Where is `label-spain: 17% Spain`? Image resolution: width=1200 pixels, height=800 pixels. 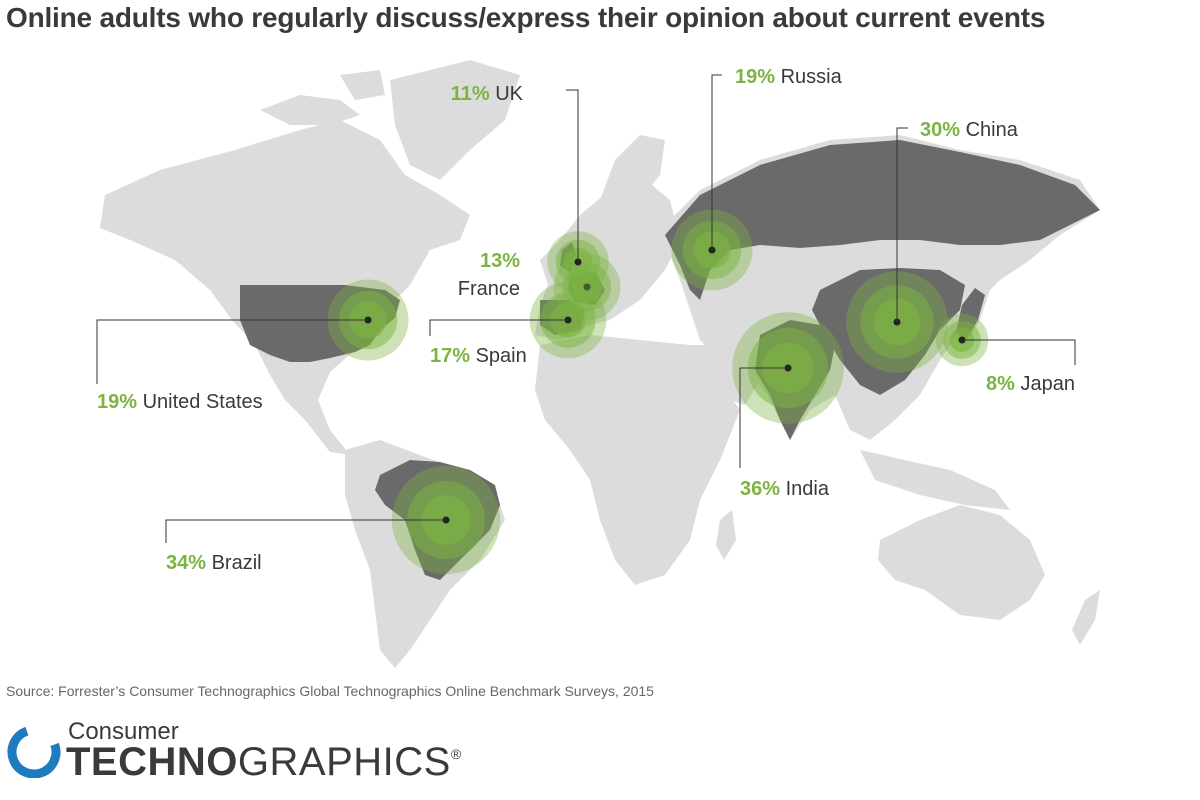 label-spain: 17% Spain is located at coordinates (478, 356).